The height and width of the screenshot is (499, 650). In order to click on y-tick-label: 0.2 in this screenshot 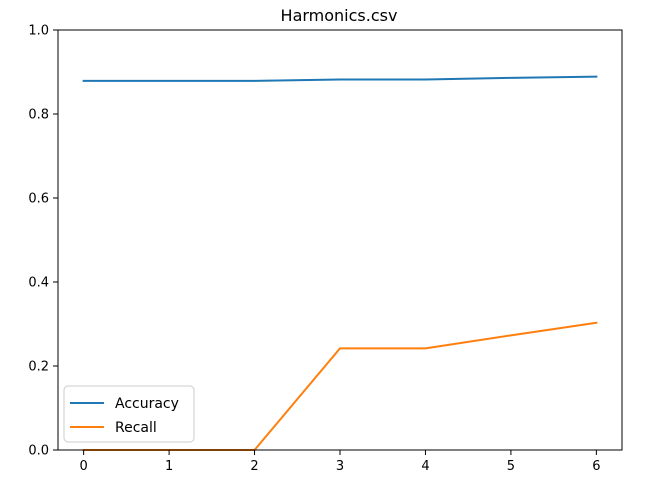, I will do `click(38, 367)`.